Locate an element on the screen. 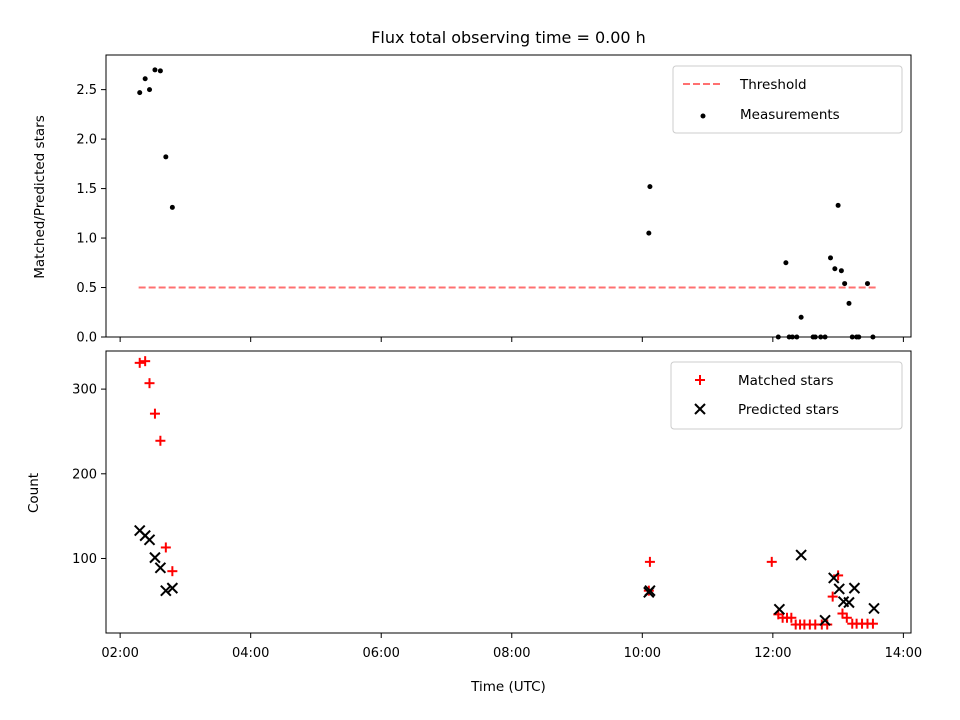 This screenshot has width=960, height=720. y-tick-label: 0.0 is located at coordinates (86, 338).